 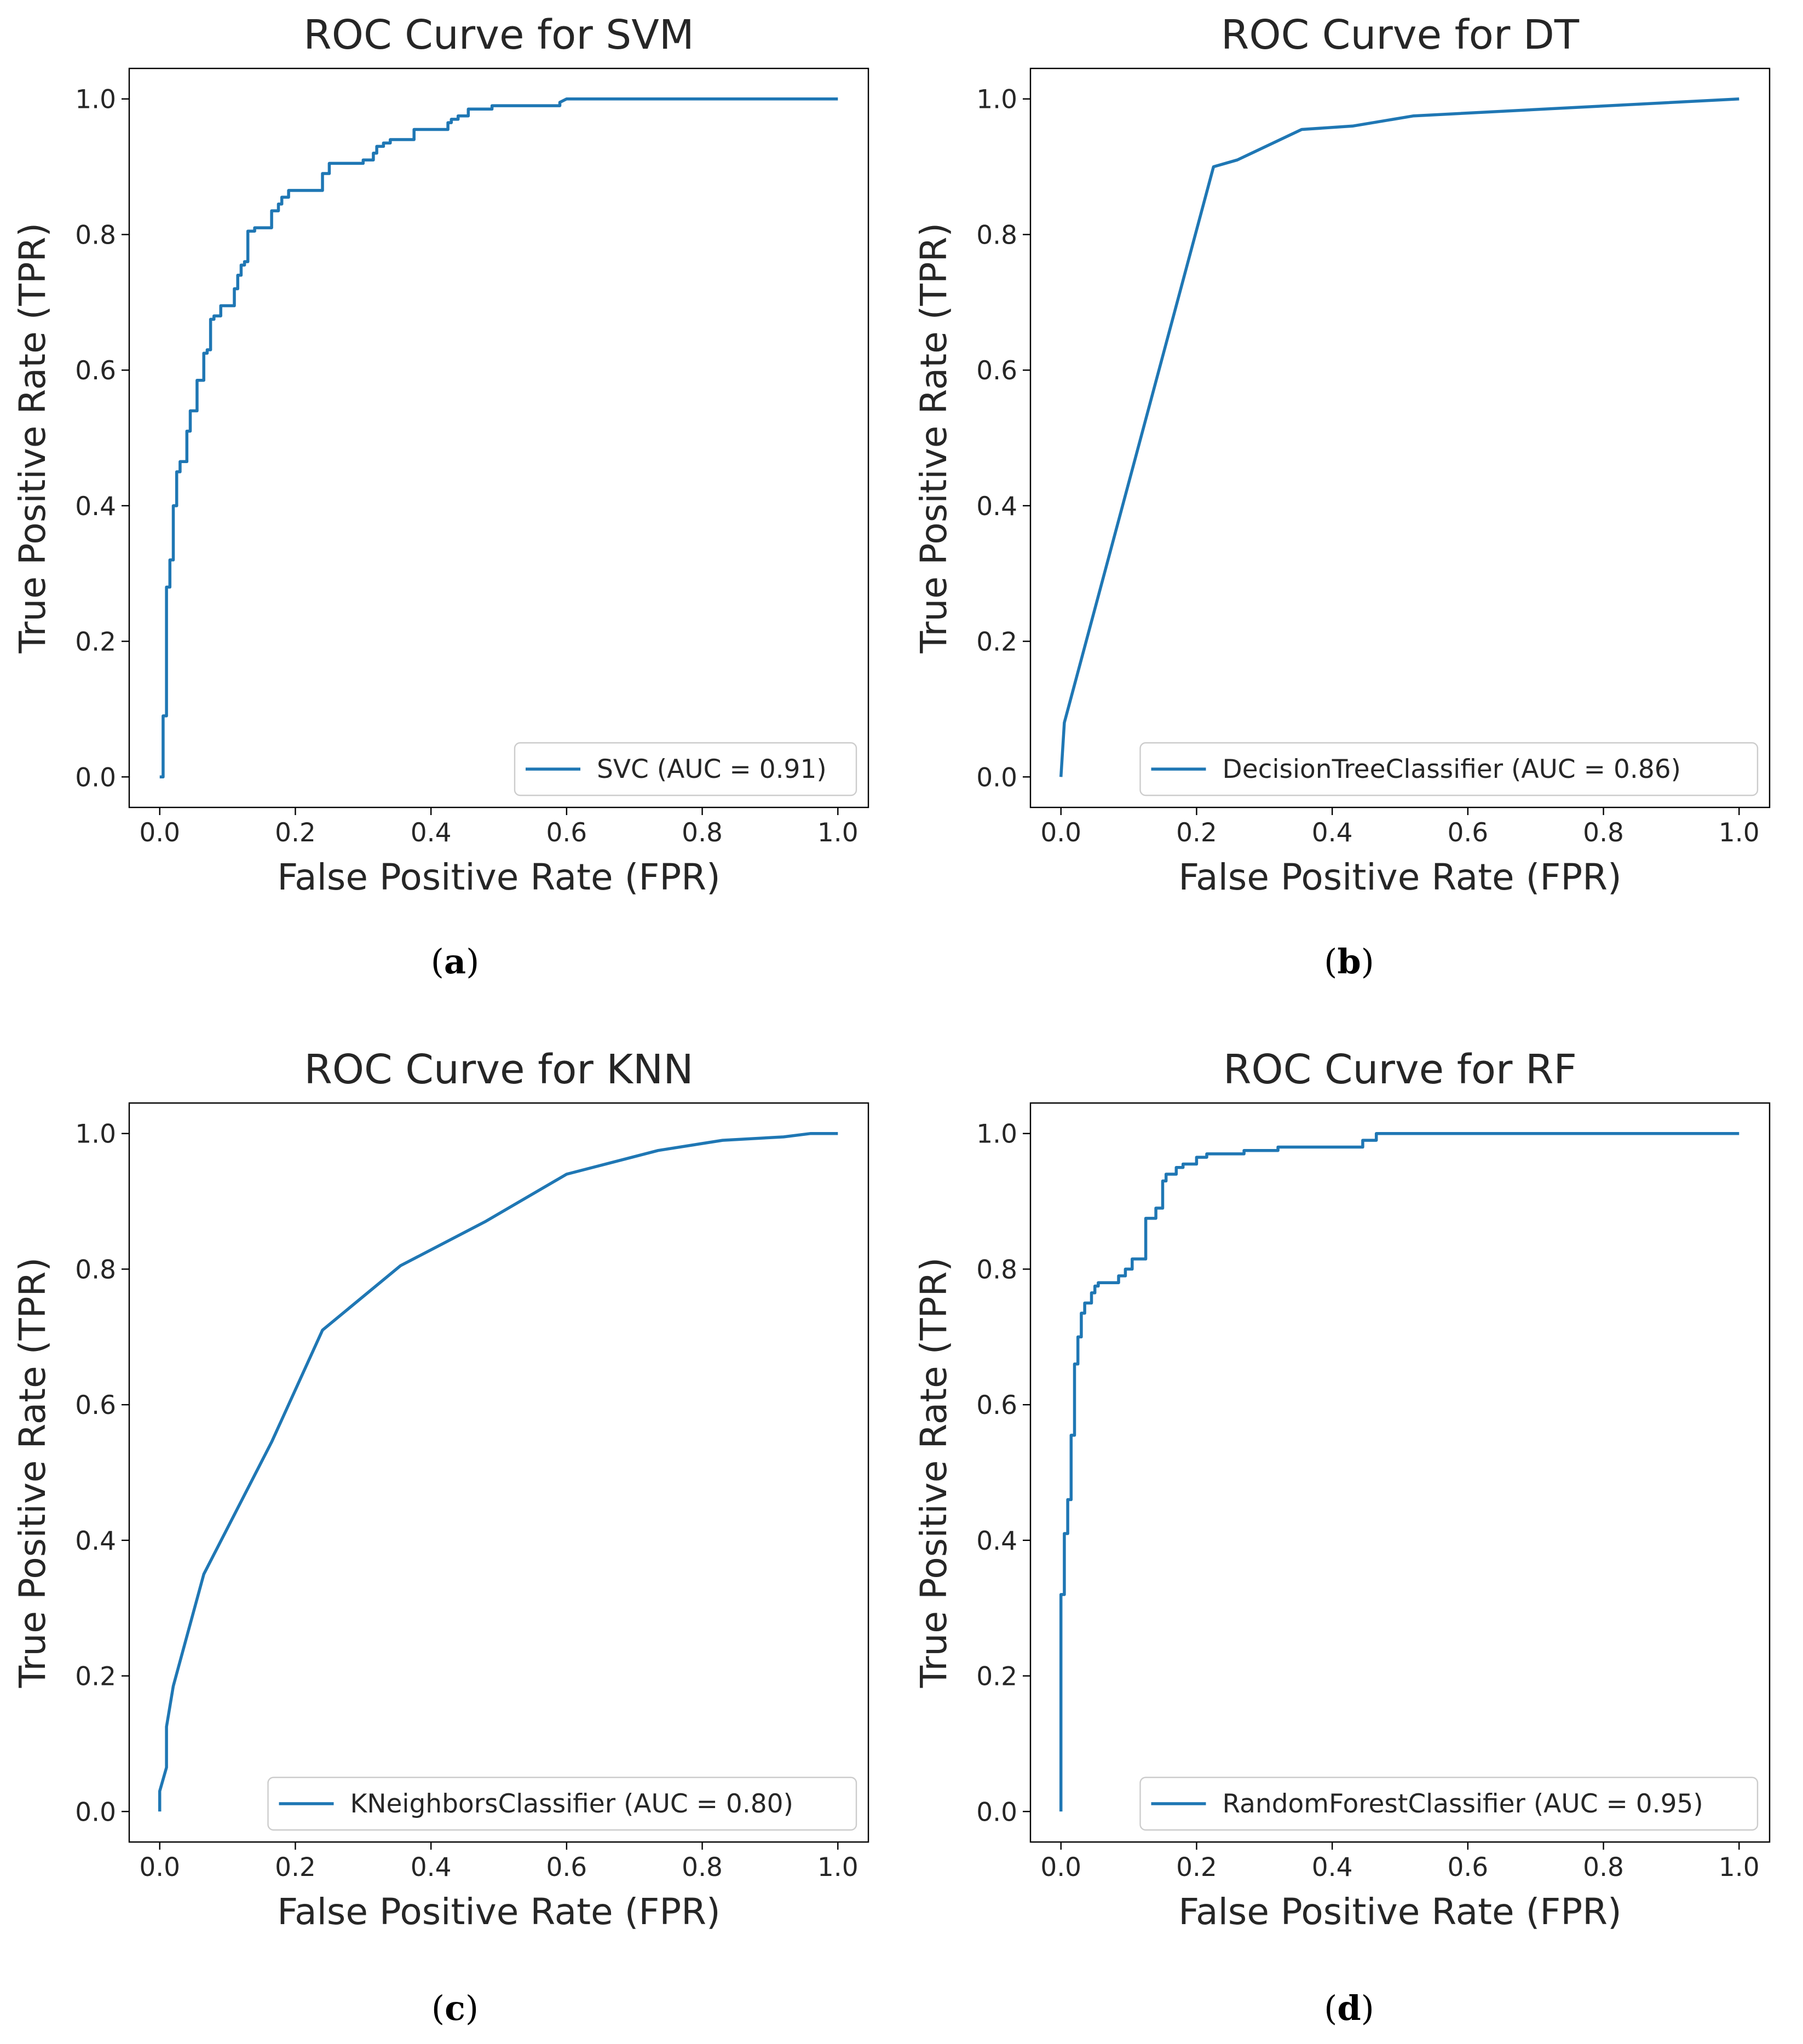 I want to click on legend-label: RandomForestClassifier (AUC = 0.95), so click(x=1463, y=1804).